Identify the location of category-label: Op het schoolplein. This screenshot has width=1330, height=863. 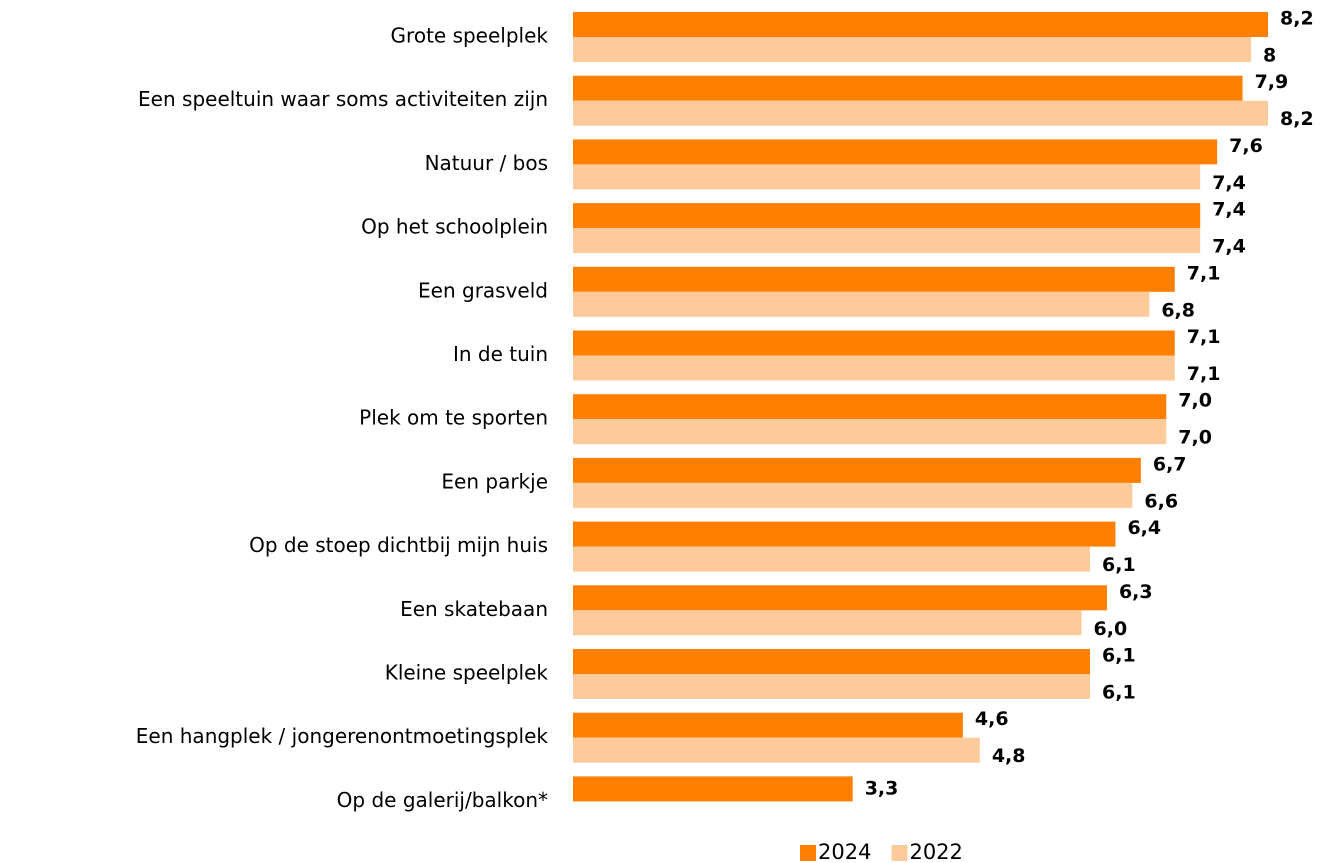
(454, 227).